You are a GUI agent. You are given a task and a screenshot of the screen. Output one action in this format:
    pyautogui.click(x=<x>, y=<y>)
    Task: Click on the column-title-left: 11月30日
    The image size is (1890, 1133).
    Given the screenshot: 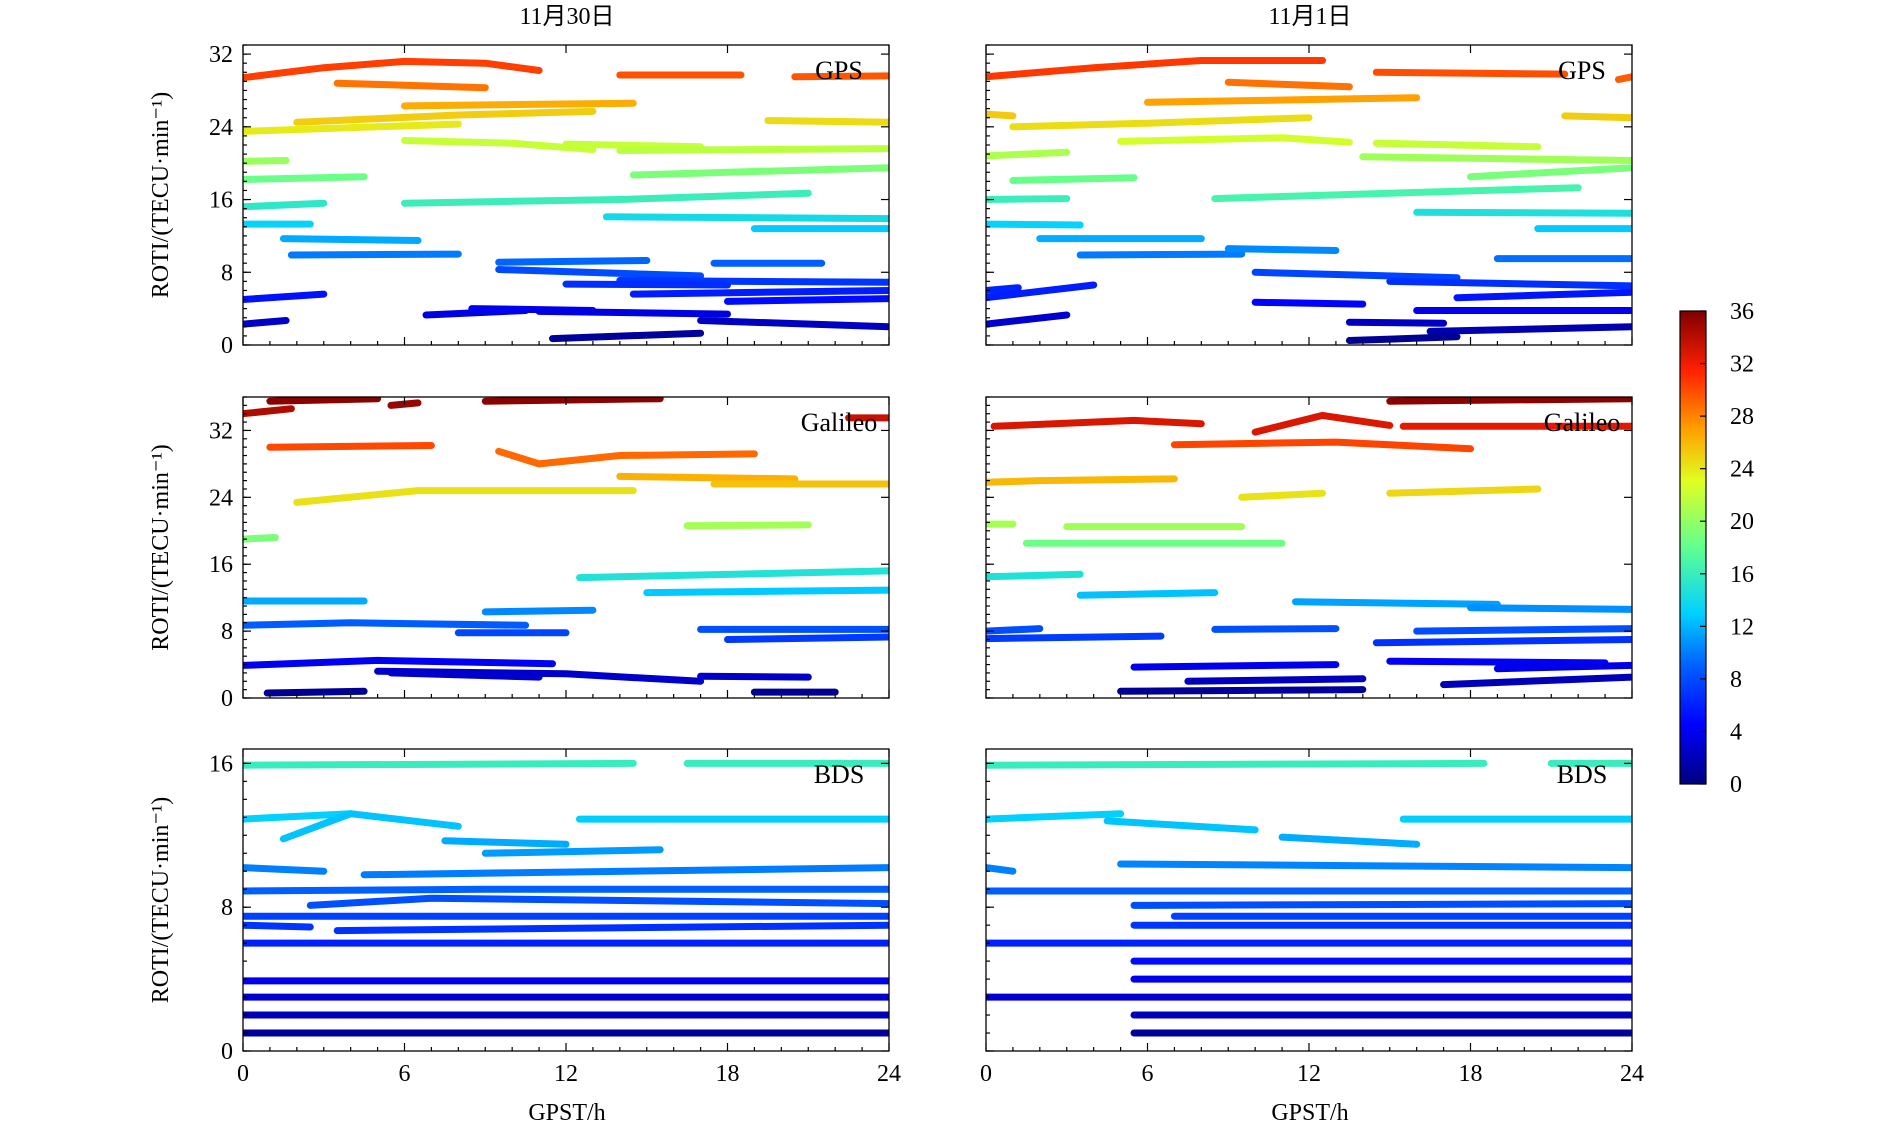 What is the action you would take?
    pyautogui.click(x=566, y=17)
    